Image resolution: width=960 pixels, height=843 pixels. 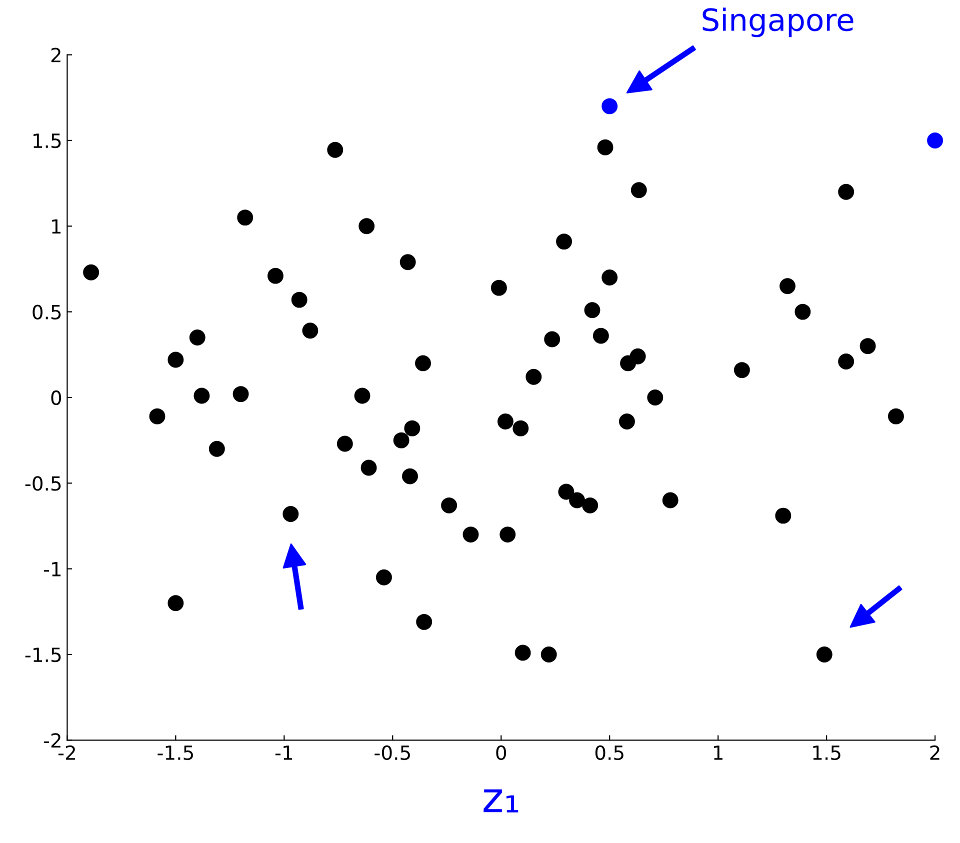 I want to click on x-tick-label: 1, so click(x=718, y=753).